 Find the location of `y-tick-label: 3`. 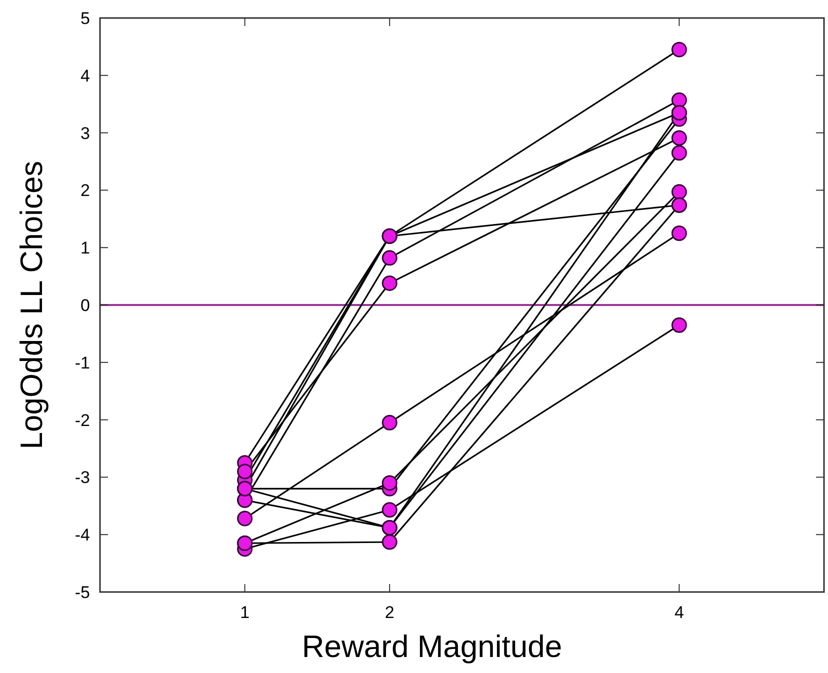

y-tick-label: 3 is located at coordinates (85, 133).